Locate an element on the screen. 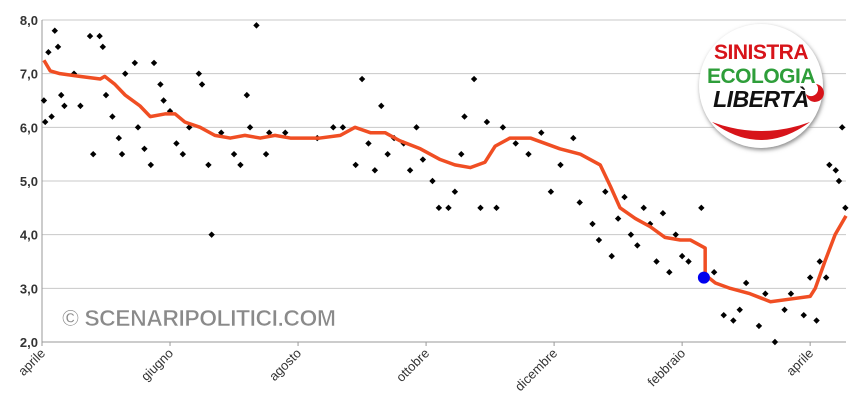  logo-disc is located at coordinates (761, 86).